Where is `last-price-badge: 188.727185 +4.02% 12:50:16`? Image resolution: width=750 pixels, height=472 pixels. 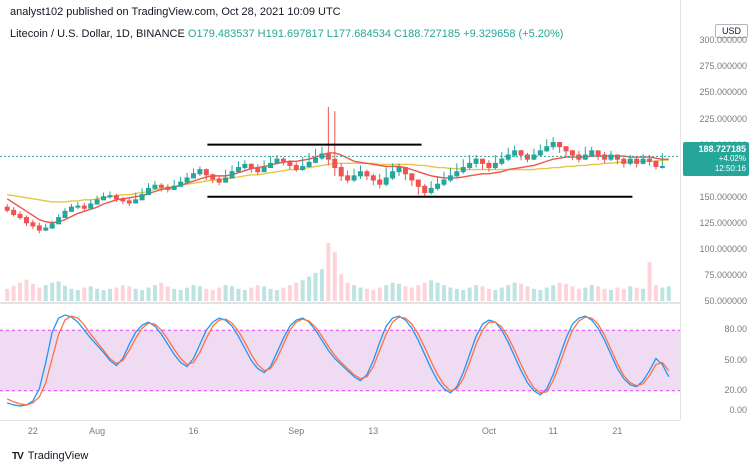
last-price-badge: 188.727185 +4.02% 12:50:16 is located at coordinates (716, 159).